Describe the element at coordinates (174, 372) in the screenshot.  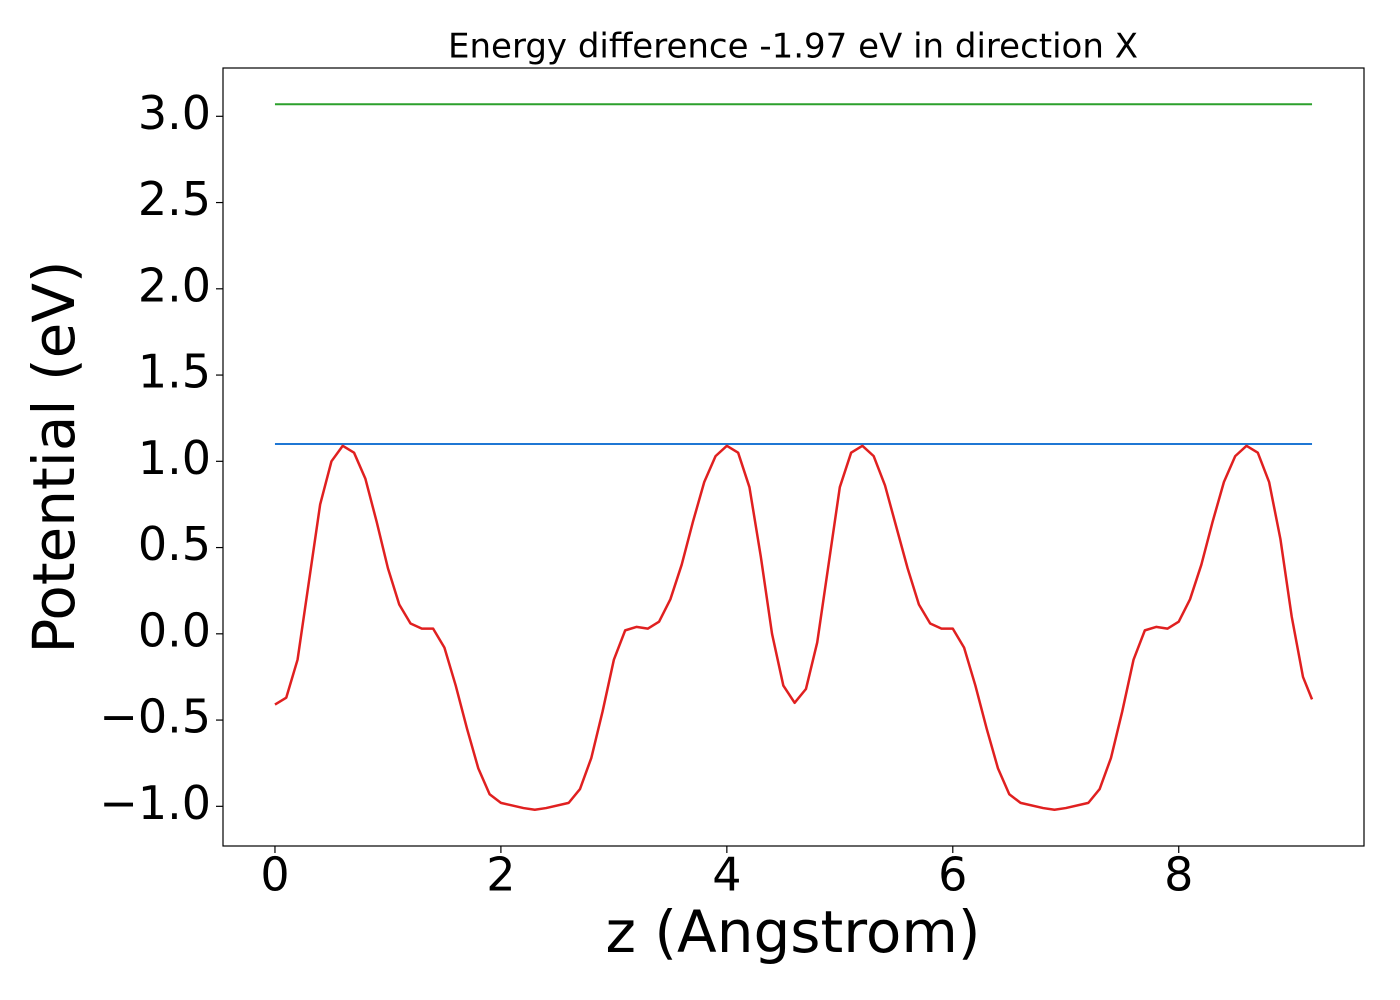
I see `y-tick-label: 1.5` at that location.